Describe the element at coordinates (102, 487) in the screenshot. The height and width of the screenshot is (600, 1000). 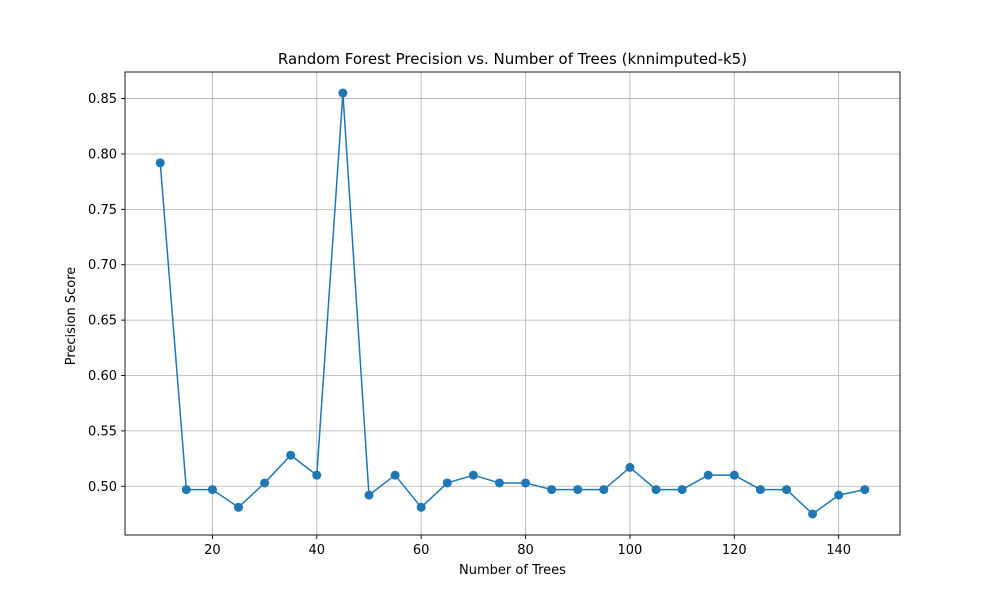
I see `y-tick-label: 0.50` at that location.